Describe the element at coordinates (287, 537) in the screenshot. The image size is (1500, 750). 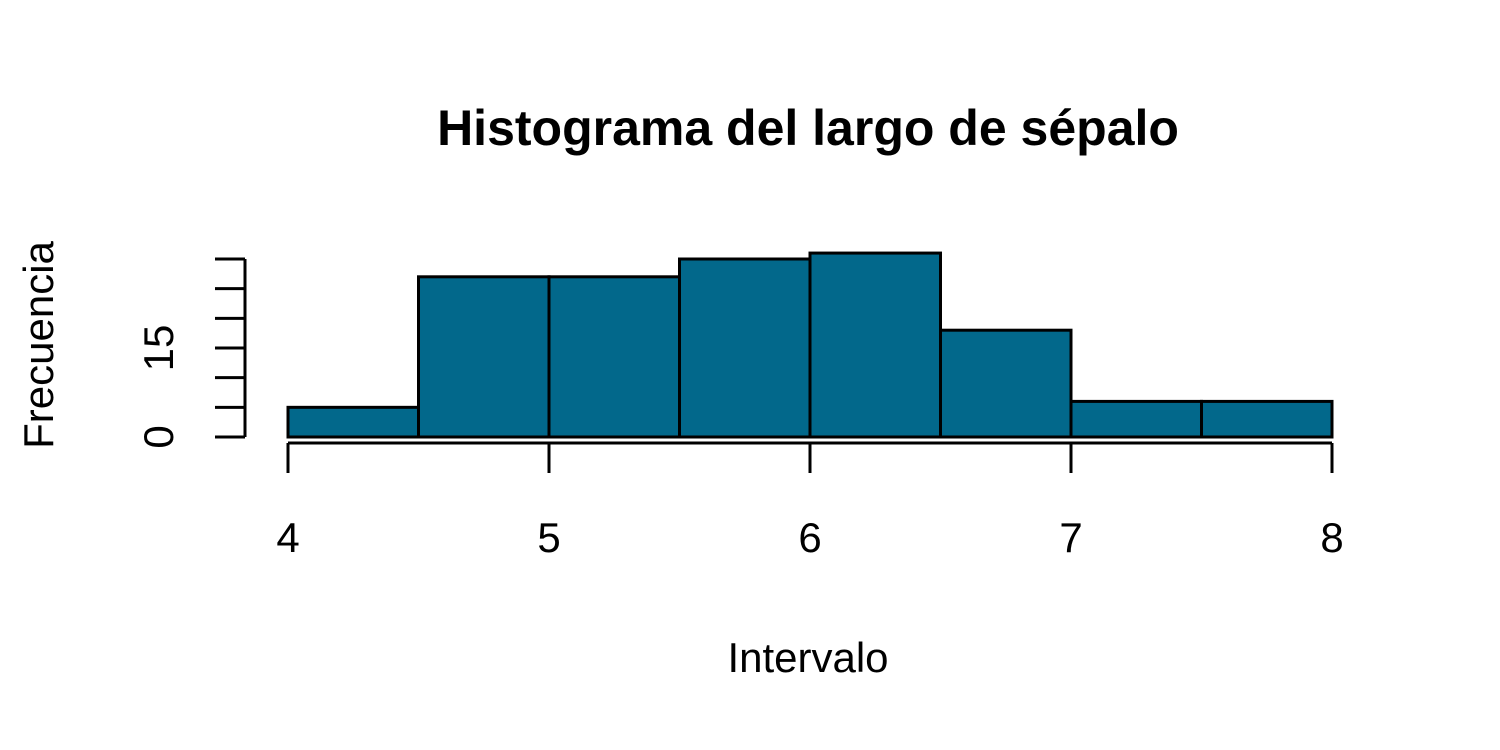
I see `x-tick-label: 4` at that location.